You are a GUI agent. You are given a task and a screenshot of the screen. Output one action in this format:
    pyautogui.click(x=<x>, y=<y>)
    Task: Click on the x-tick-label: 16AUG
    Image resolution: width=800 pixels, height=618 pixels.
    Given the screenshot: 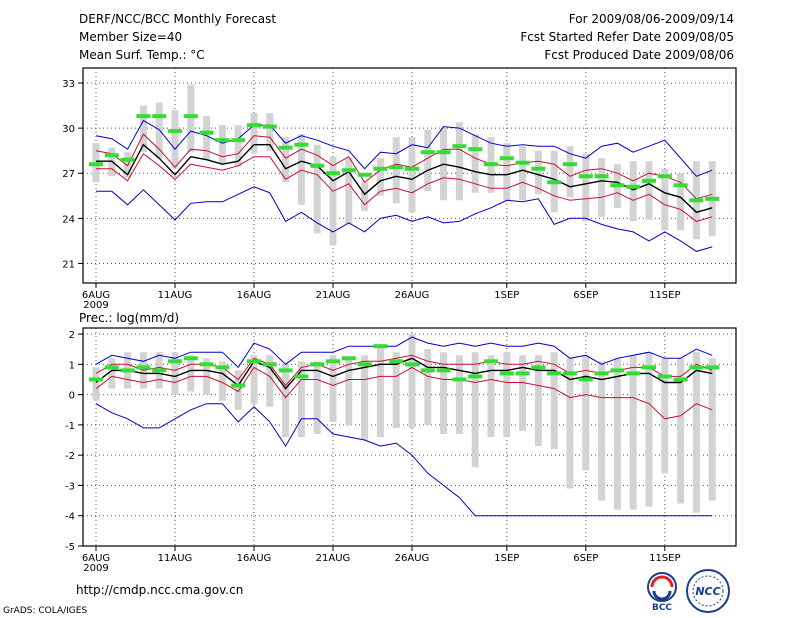 What is the action you would take?
    pyautogui.click(x=254, y=558)
    